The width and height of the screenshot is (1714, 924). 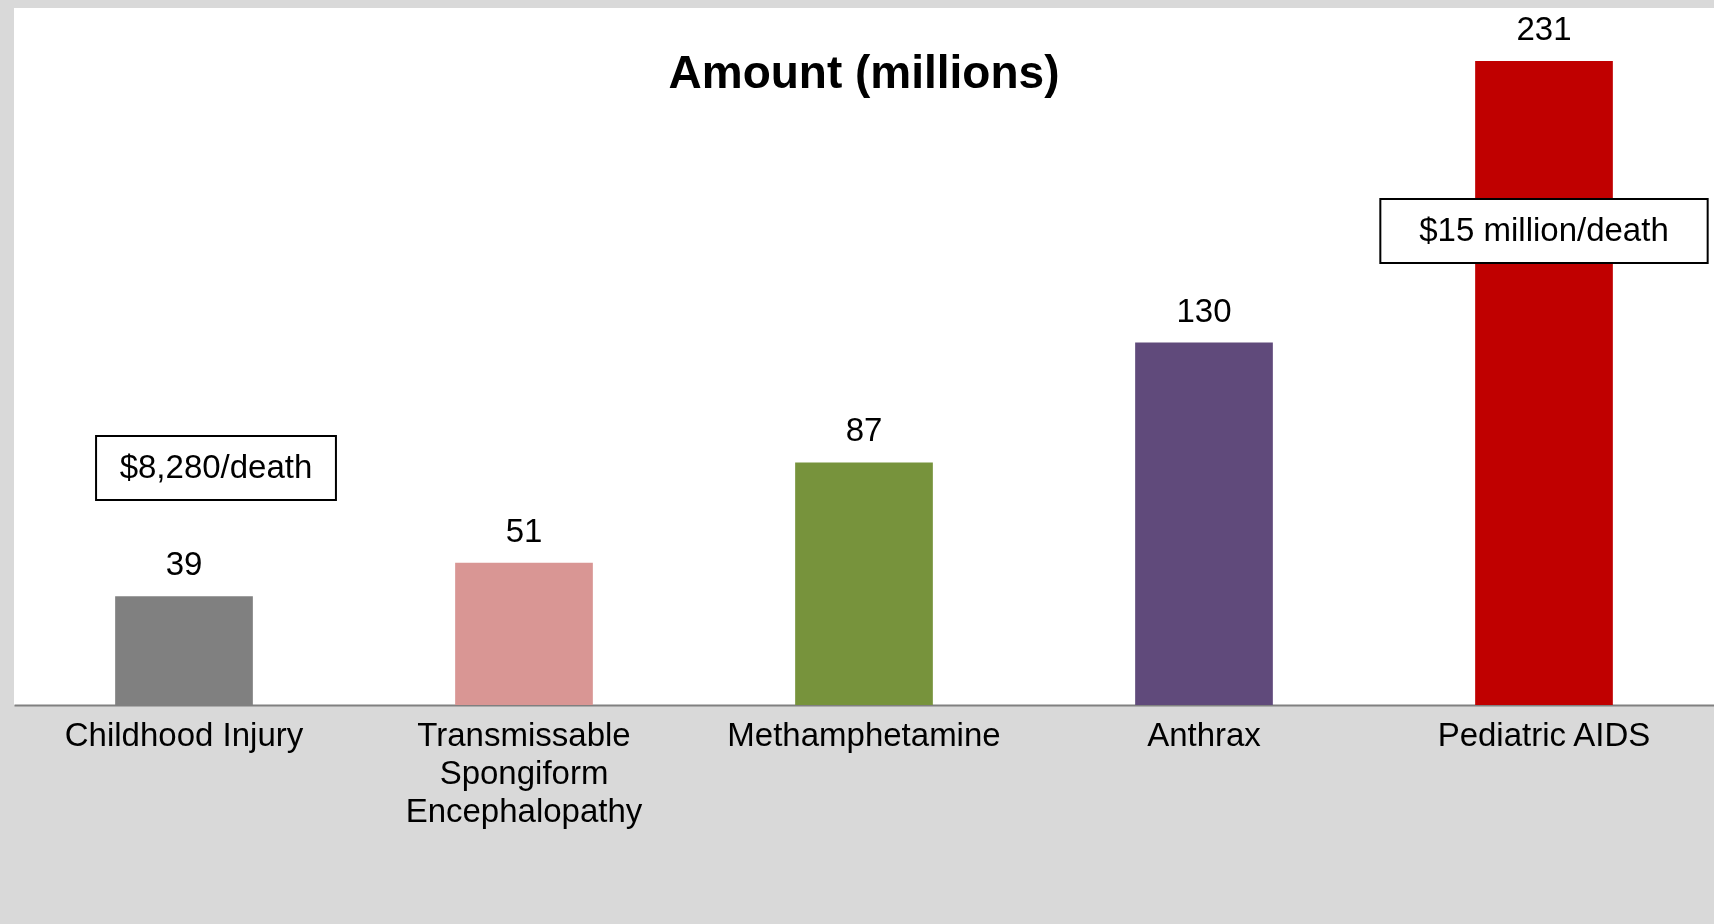 What do you see at coordinates (864, 734) in the screenshot?
I see `x-tick-label: Methamphetamine` at bounding box center [864, 734].